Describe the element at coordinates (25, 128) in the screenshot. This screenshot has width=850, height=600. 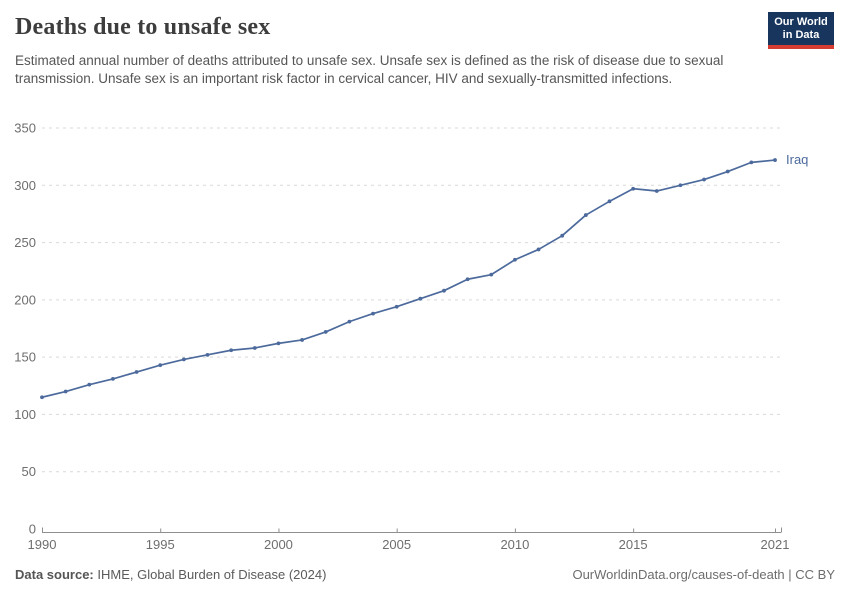
I see `y-tick-label-350: 350` at that location.